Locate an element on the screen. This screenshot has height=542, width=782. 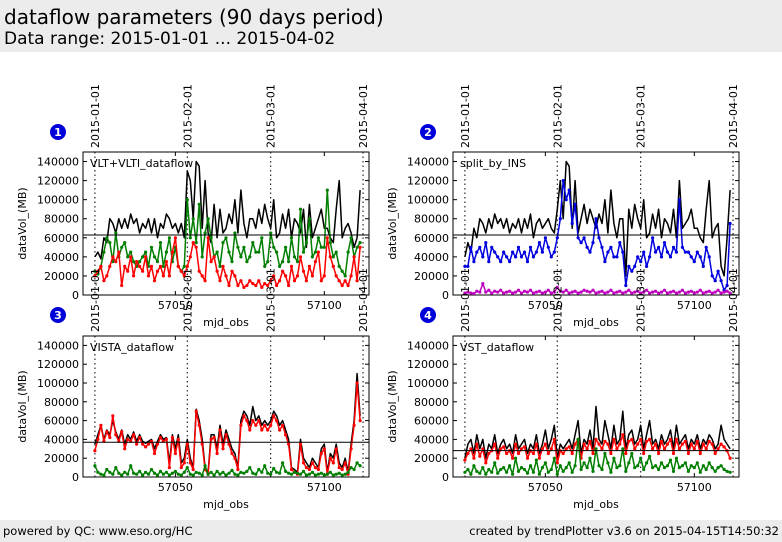
page-subtitle: Data range: 2015-01-01 ... 2015-04-02 is located at coordinates (170, 39).